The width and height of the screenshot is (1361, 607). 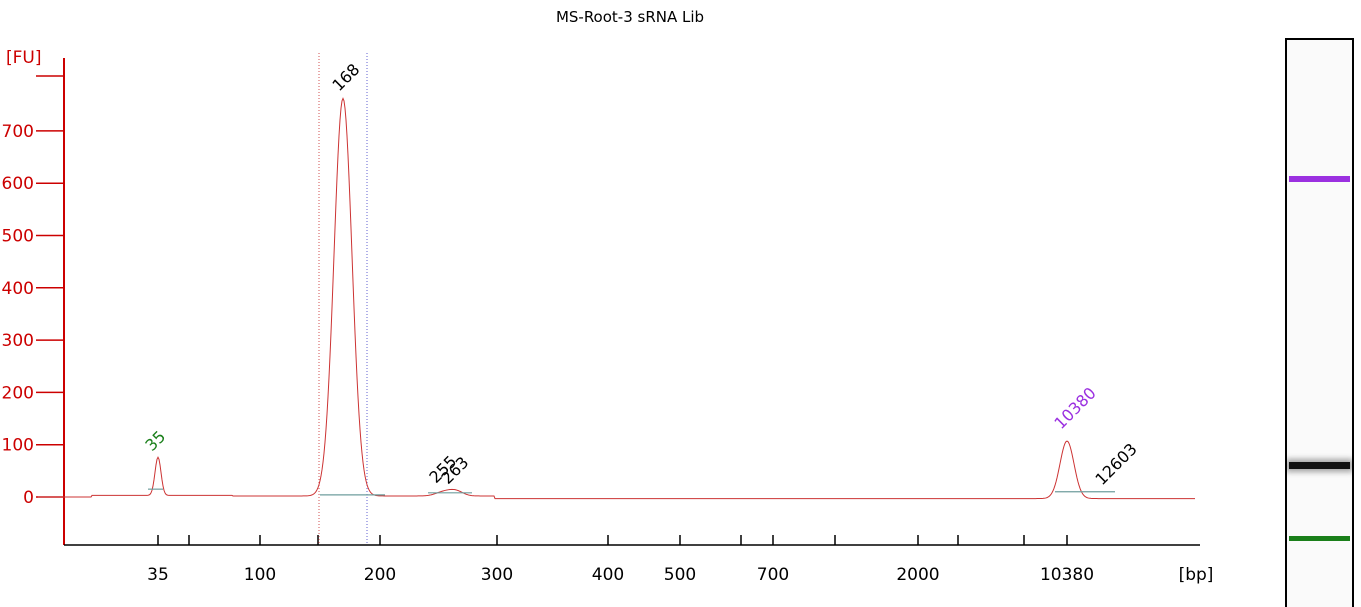 I want to click on y-tick-label: 700, so click(x=18, y=132).